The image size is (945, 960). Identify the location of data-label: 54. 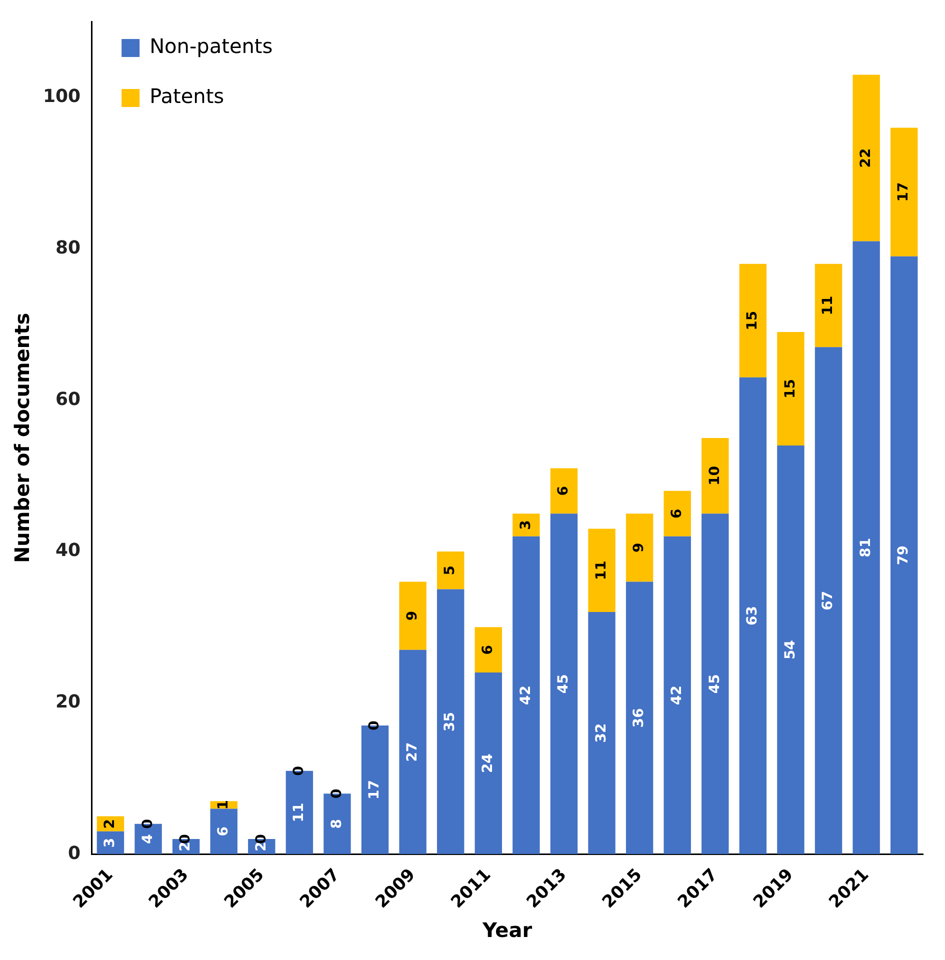
(790, 650).